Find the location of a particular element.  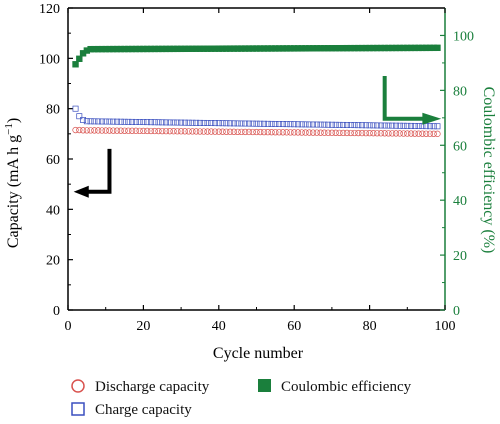

legend-charge-marker is located at coordinates (78, 409).